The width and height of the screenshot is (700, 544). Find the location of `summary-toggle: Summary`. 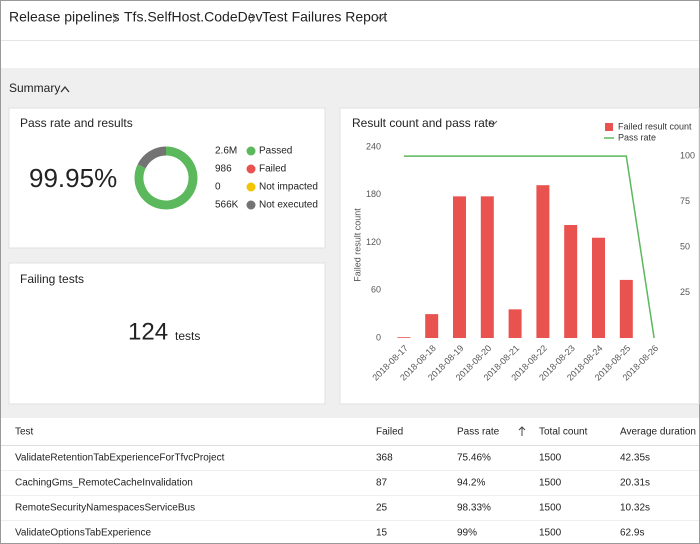

summary-toggle: Summary is located at coordinates (34, 88).